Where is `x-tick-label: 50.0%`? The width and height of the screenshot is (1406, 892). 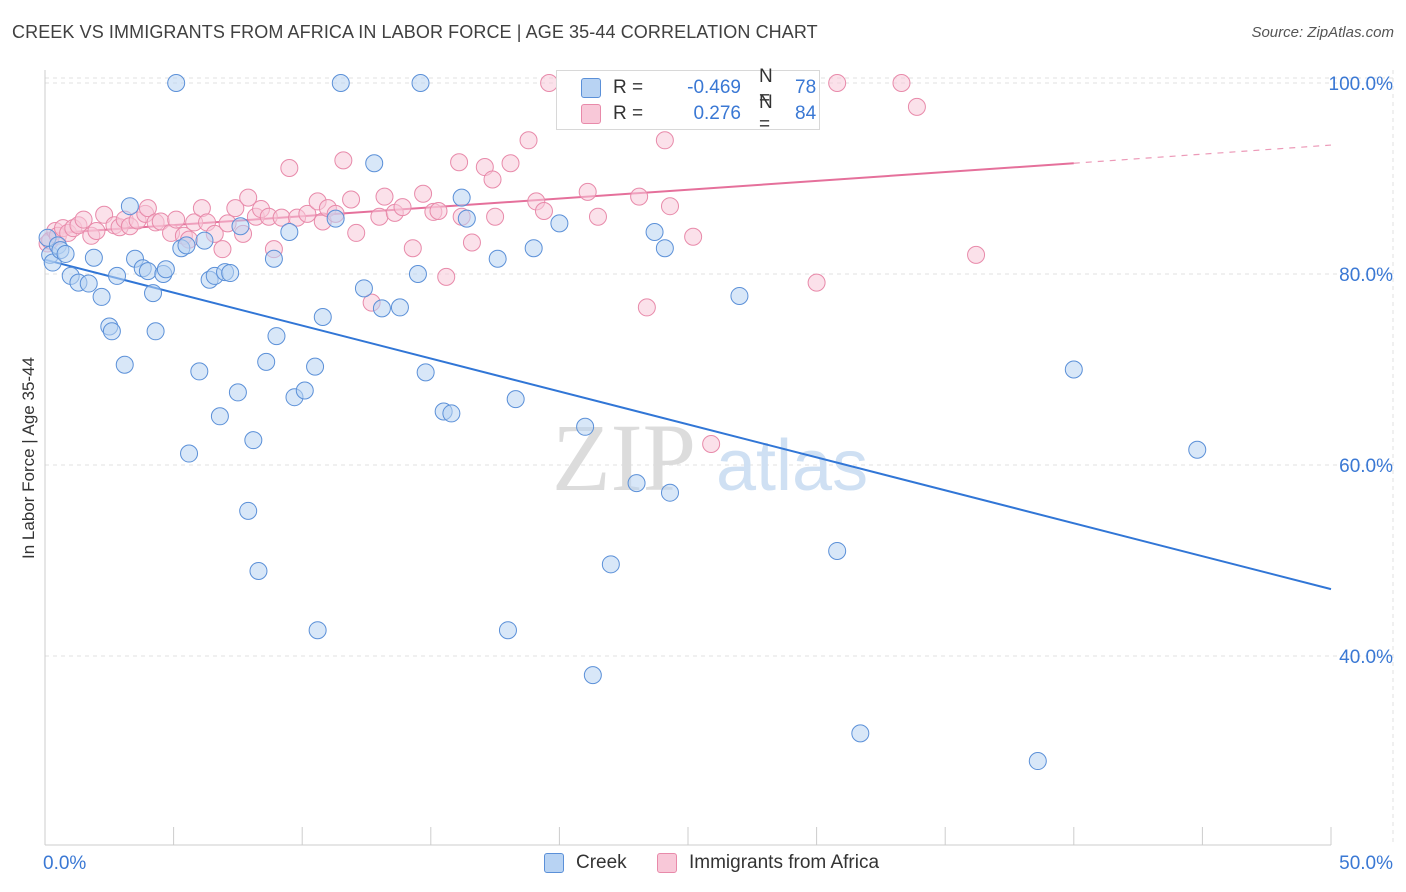
x-tick-label: 50.0% is located at coordinates (1366, 863).